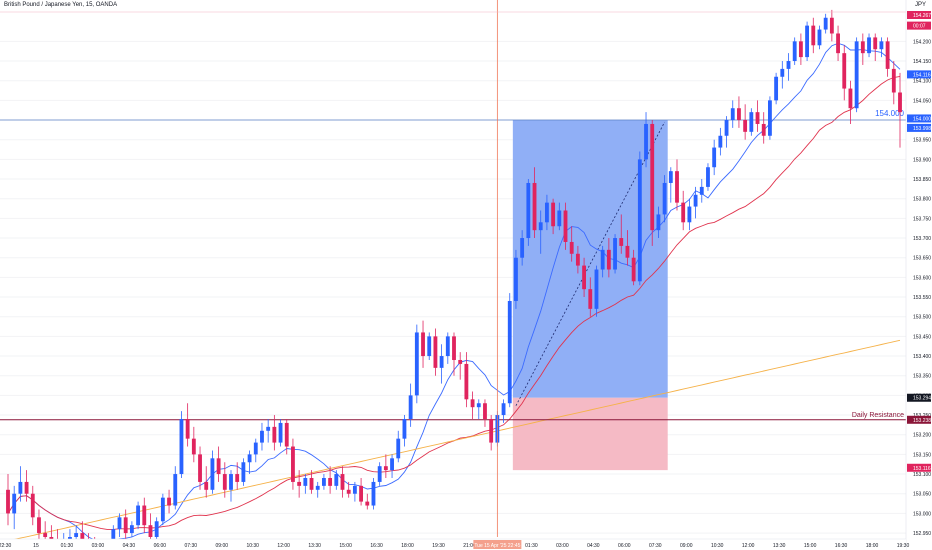 The width and height of the screenshot is (932, 550). Describe the element at coordinates (590, 434) in the screenshot. I see `loss-zone` at that location.